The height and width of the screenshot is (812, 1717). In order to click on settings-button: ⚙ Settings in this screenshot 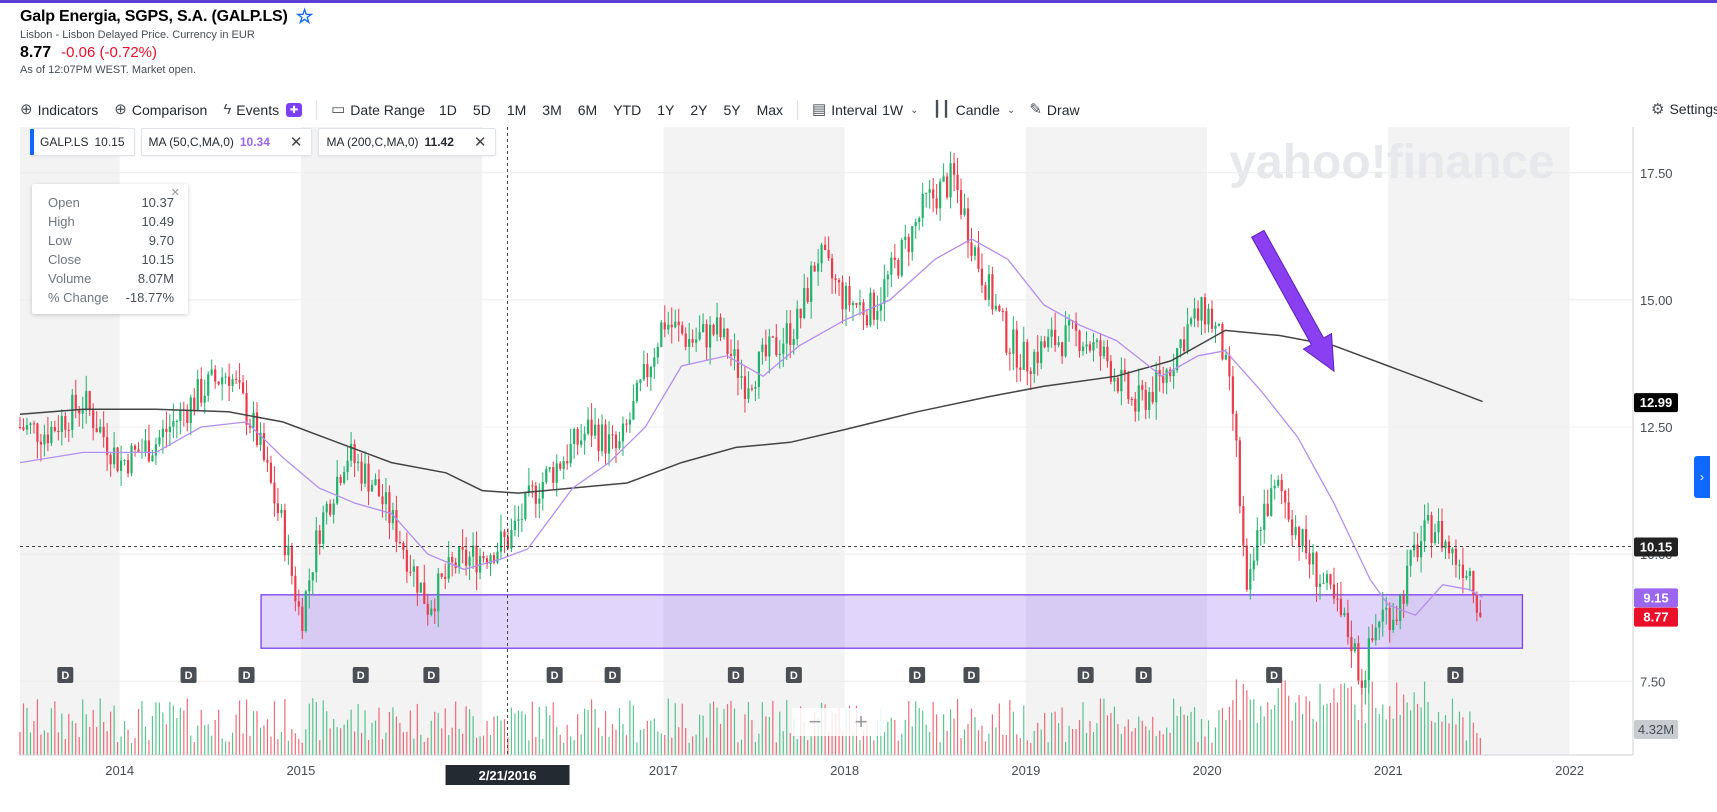, I will do `click(1684, 109)`.